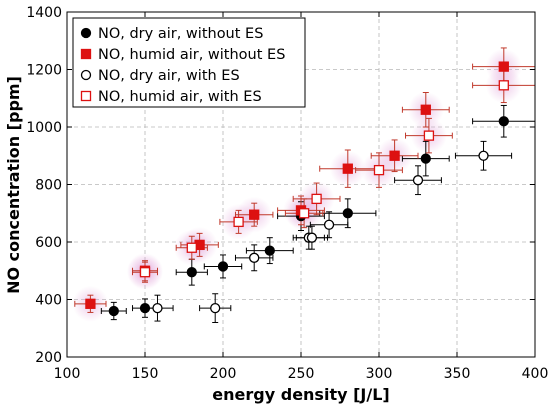 The image size is (550, 406). What do you see at coordinates (44, 128) in the screenshot?
I see `y-tick-label: 1000` at bounding box center [44, 128].